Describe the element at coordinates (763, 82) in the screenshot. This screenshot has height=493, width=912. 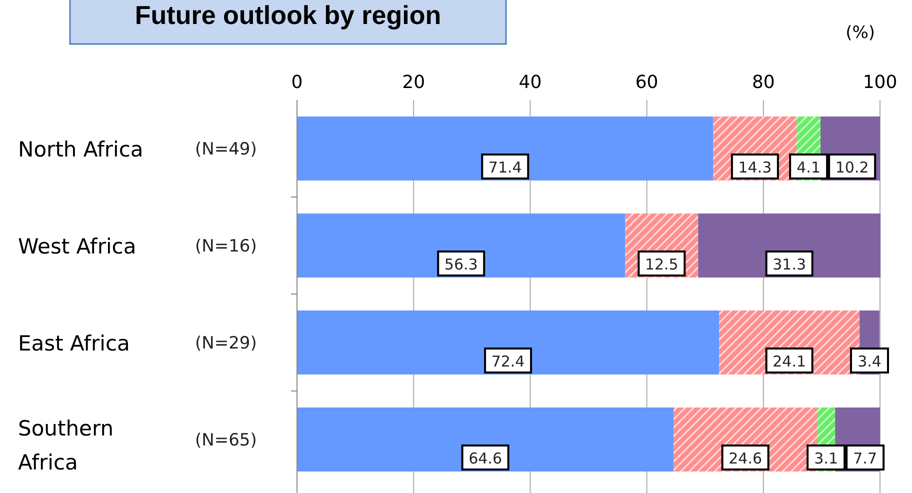
I see `x-tick-label: 80` at that location.